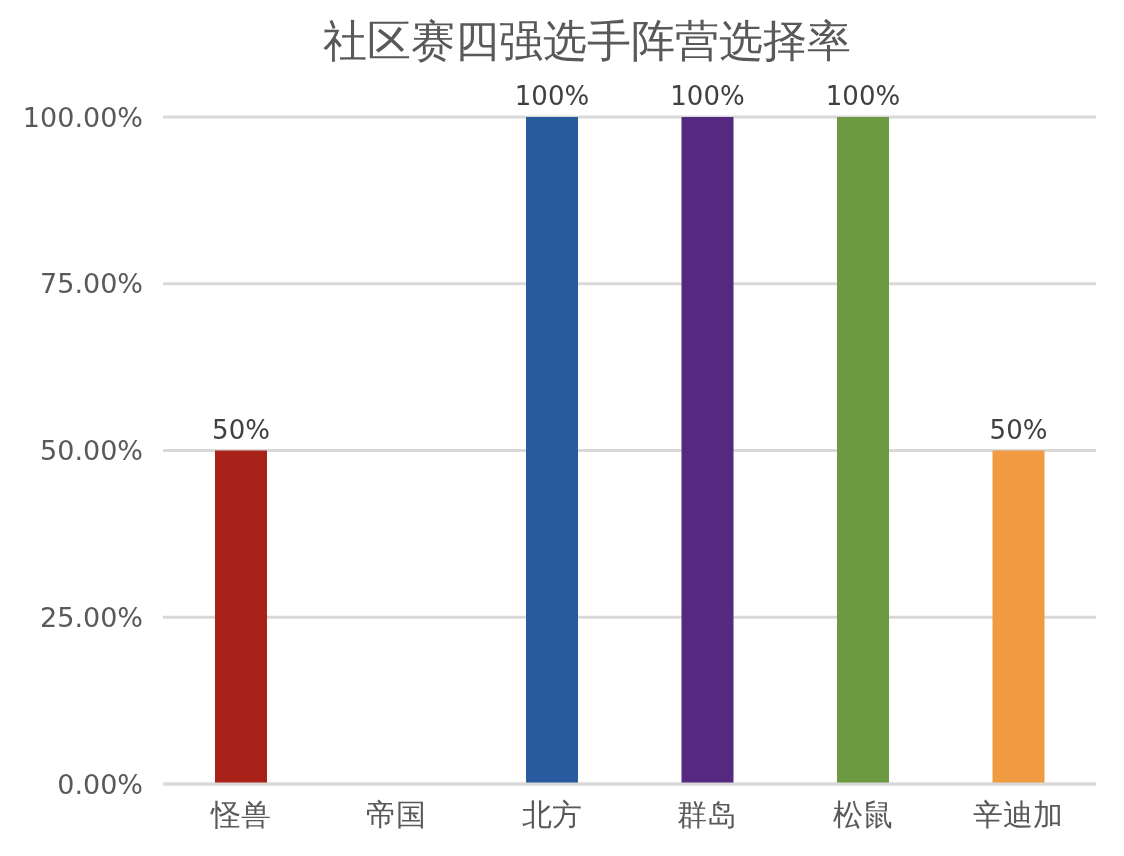 The height and width of the screenshot is (856, 1124). Describe the element at coordinates (100, 784) in the screenshot. I see `y-tick-label: 0.00%` at that location.